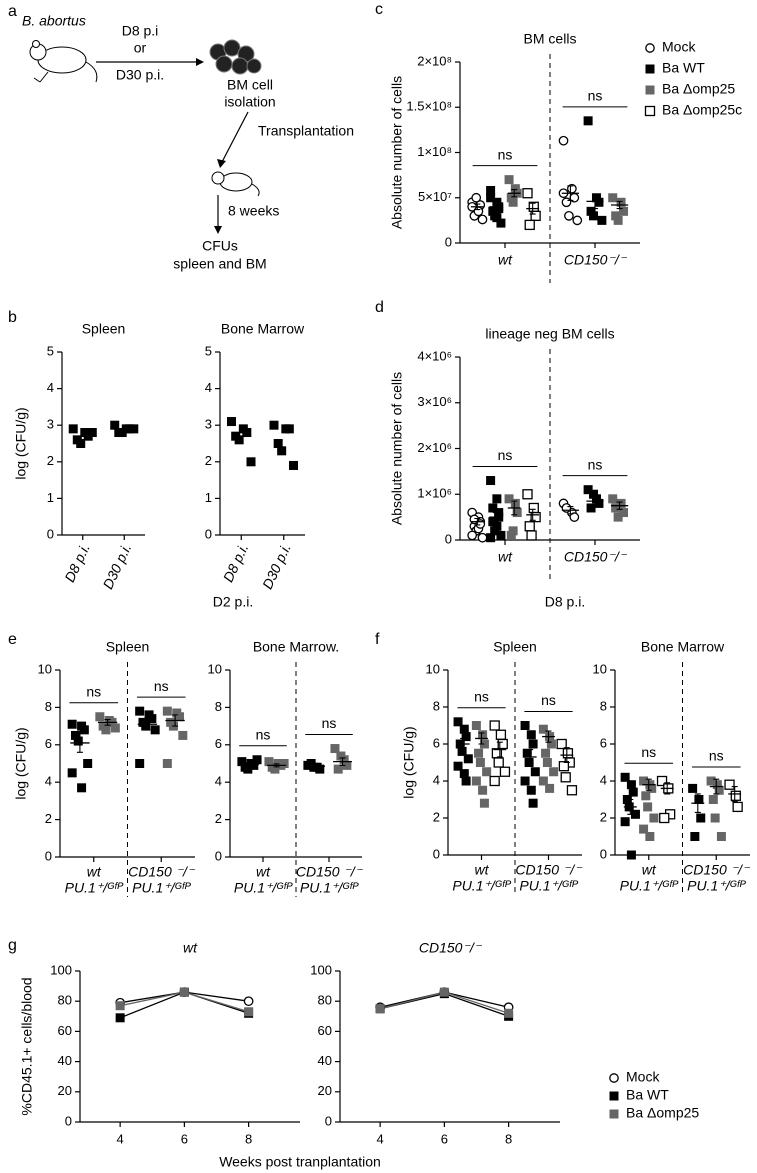 Image resolution: width=757 pixels, height=1173 pixels. What do you see at coordinates (434, 401) in the screenshot?
I see `y-tick-label: 3×10⁶` at bounding box center [434, 401].